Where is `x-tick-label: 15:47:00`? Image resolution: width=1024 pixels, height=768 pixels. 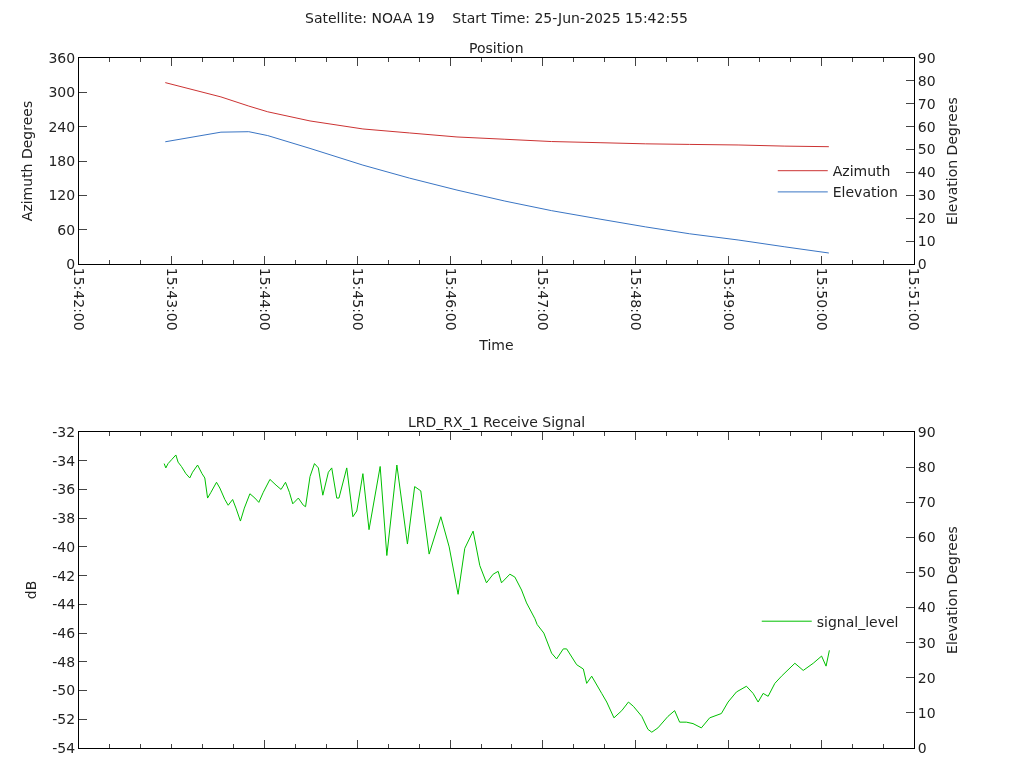 x-tick-label: 15:47:00 is located at coordinates (543, 299).